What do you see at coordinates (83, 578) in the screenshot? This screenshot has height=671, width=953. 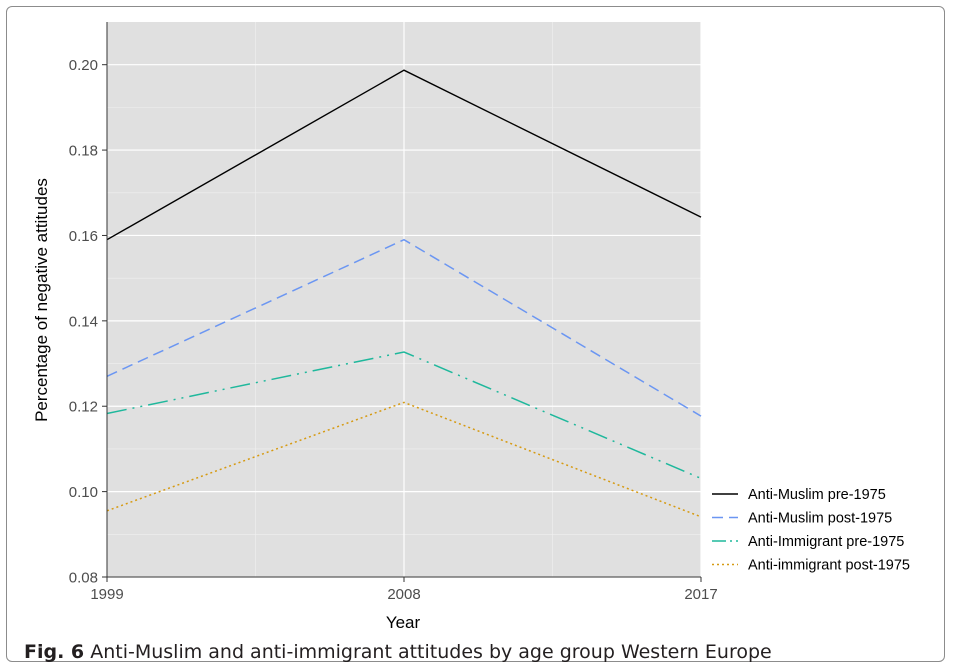 I see `y-tick-label: 0.08` at bounding box center [83, 578].